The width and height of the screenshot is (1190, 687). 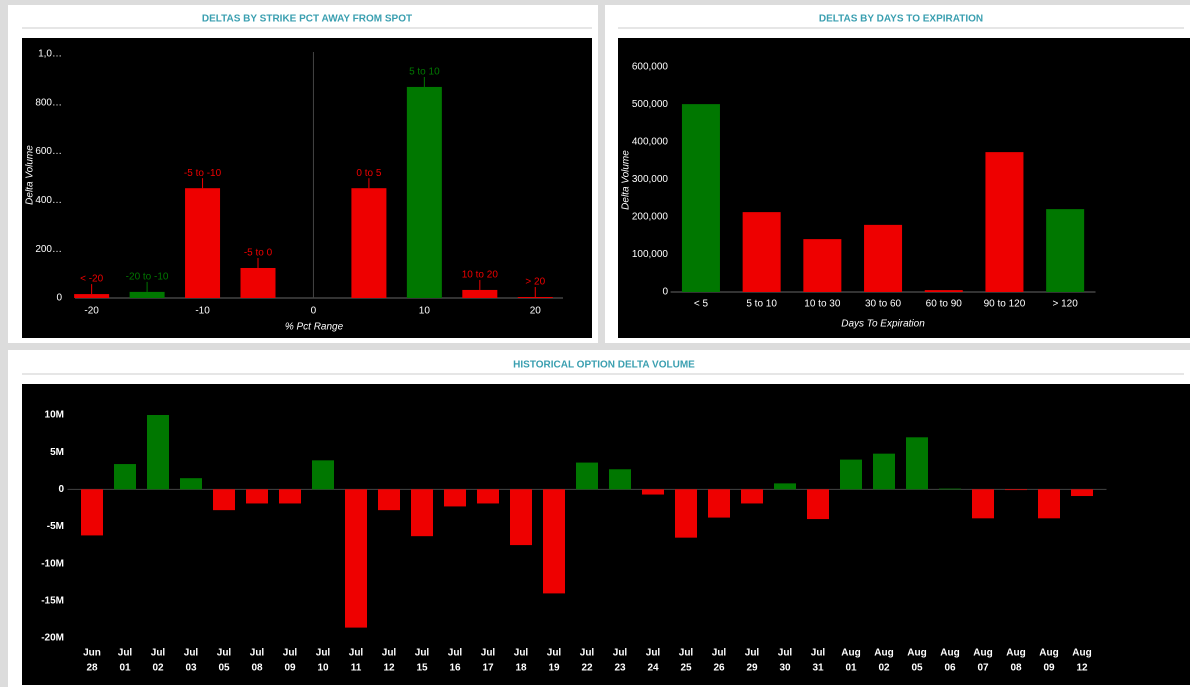 I want to click on x-tick-label: Jun, so click(x=92, y=653).